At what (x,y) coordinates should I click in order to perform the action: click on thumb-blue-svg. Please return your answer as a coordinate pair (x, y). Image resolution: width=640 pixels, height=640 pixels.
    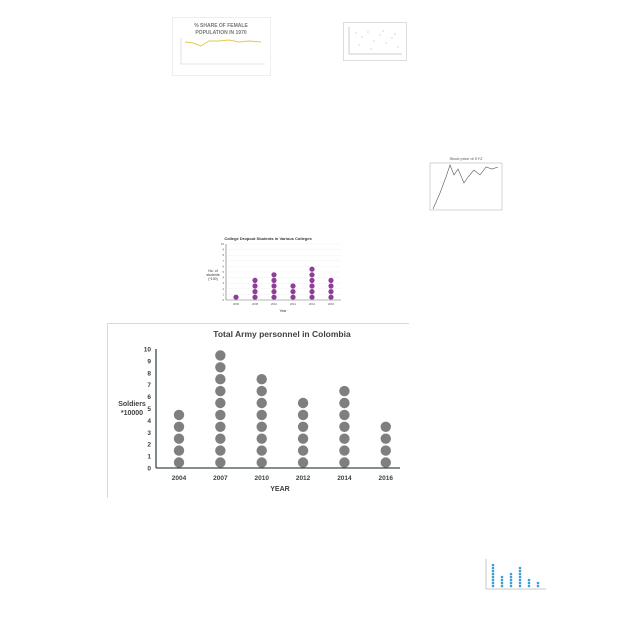
    Looking at the image, I should click on (515, 574).